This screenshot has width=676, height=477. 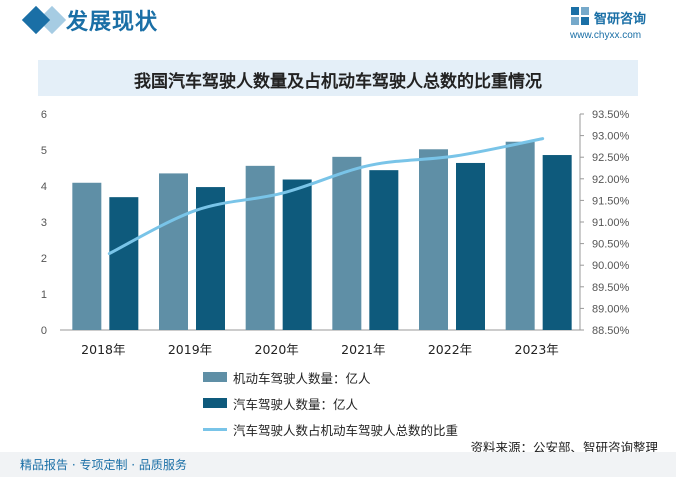 I want to click on left-axis-tick-label: 5, so click(x=44, y=151).